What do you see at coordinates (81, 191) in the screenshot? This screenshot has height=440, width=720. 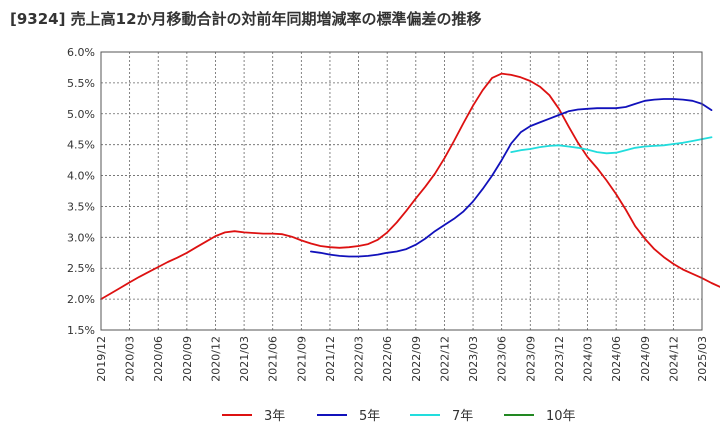 I see `y-axis-ticks: 1.5% 2.0% 2.5% 3.0% 3.5% 4.0% 4.5% 5.0% 5.5% 6.0%` at bounding box center [81, 191].